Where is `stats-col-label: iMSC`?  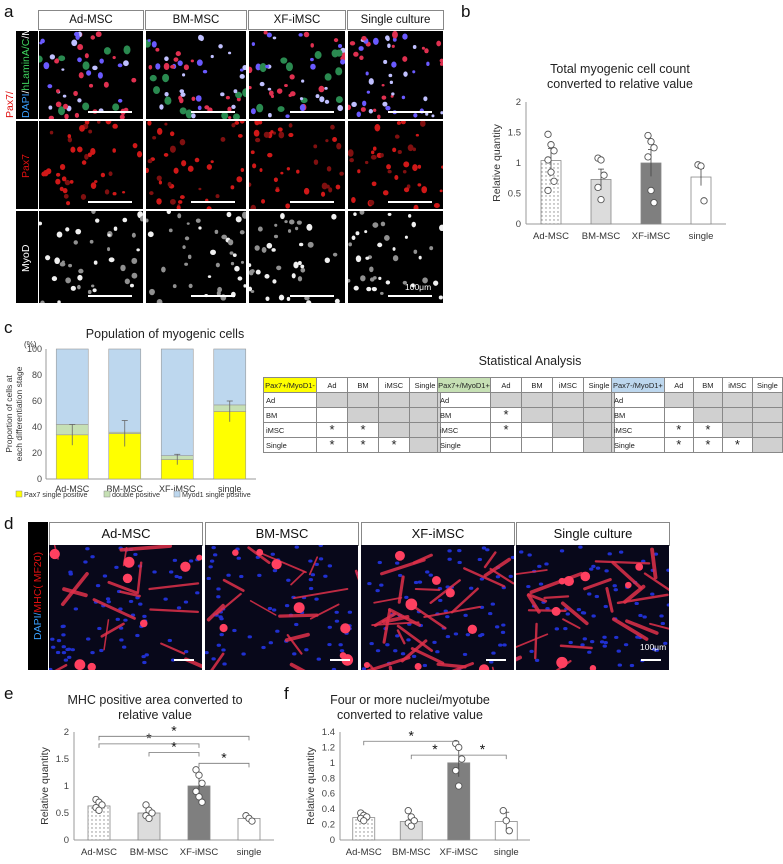
stats-col-label: iMSC is located at coordinates (737, 385).